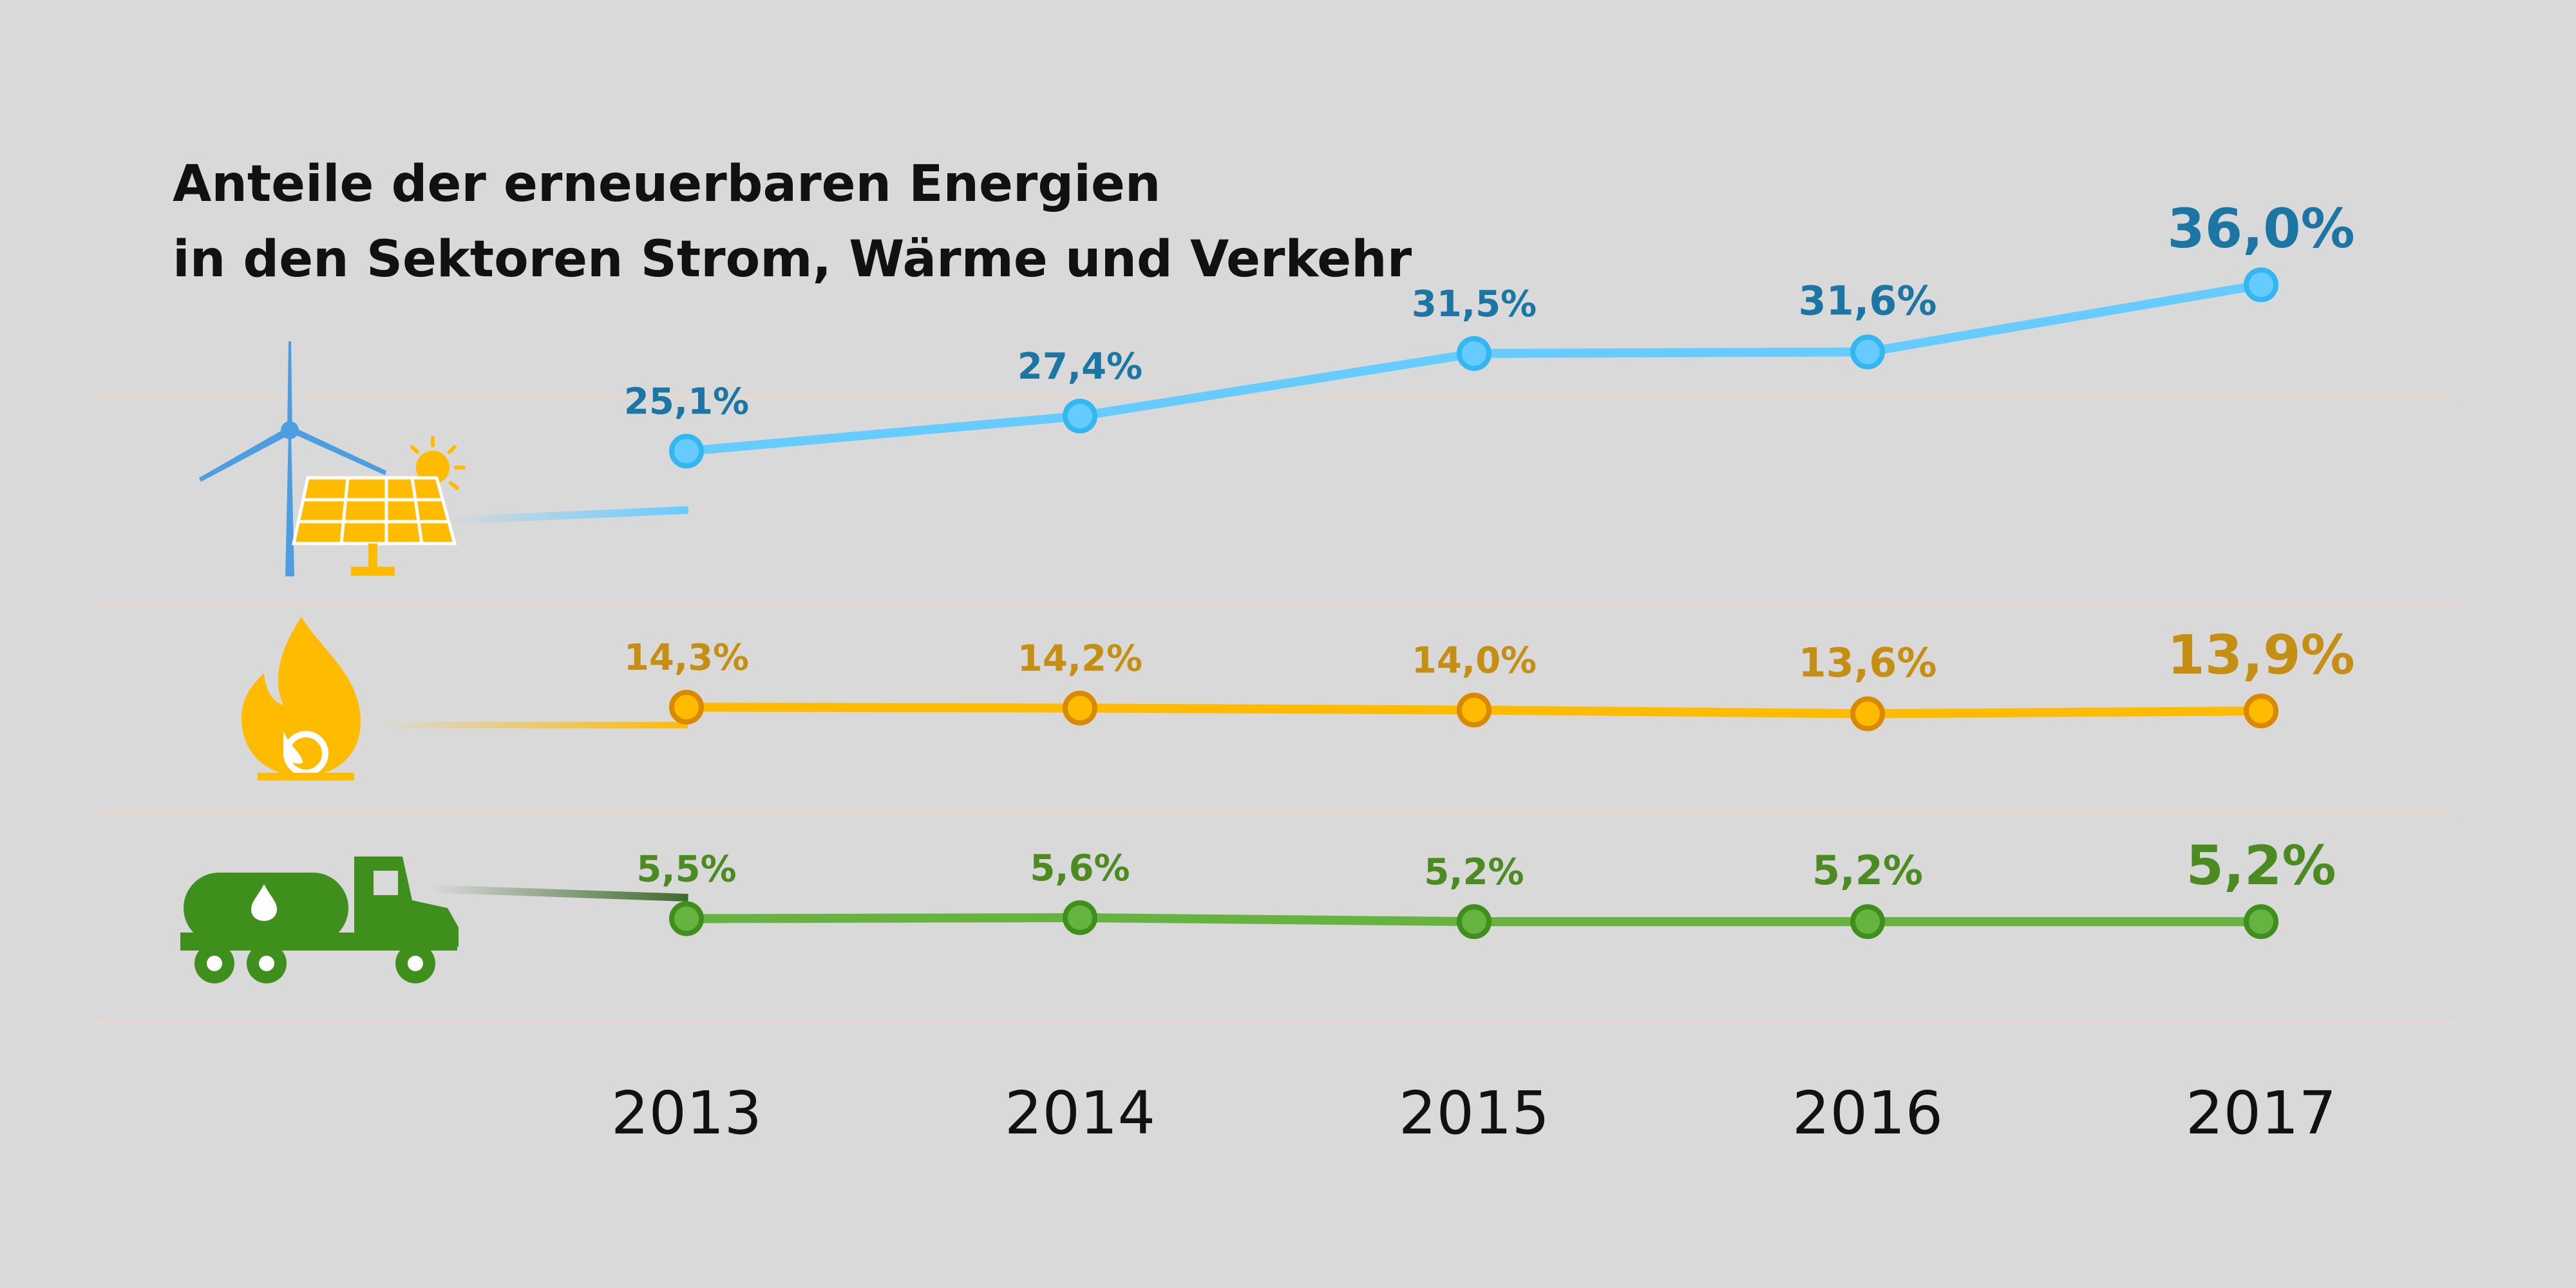  I want to click on series-strom: 25,1% 27,4% 31,5% 31,6% 36,0%, so click(1490, 333).